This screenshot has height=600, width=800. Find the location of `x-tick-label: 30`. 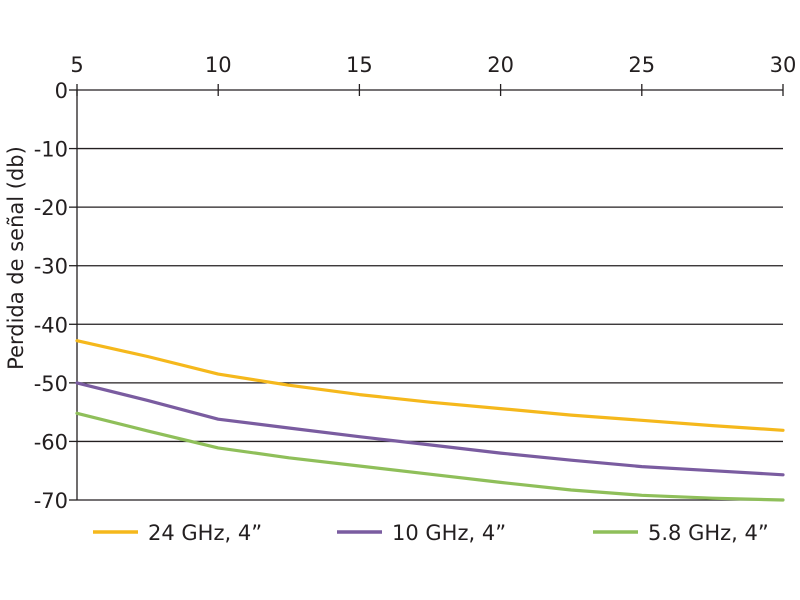

x-tick-label: 30 is located at coordinates (783, 65).